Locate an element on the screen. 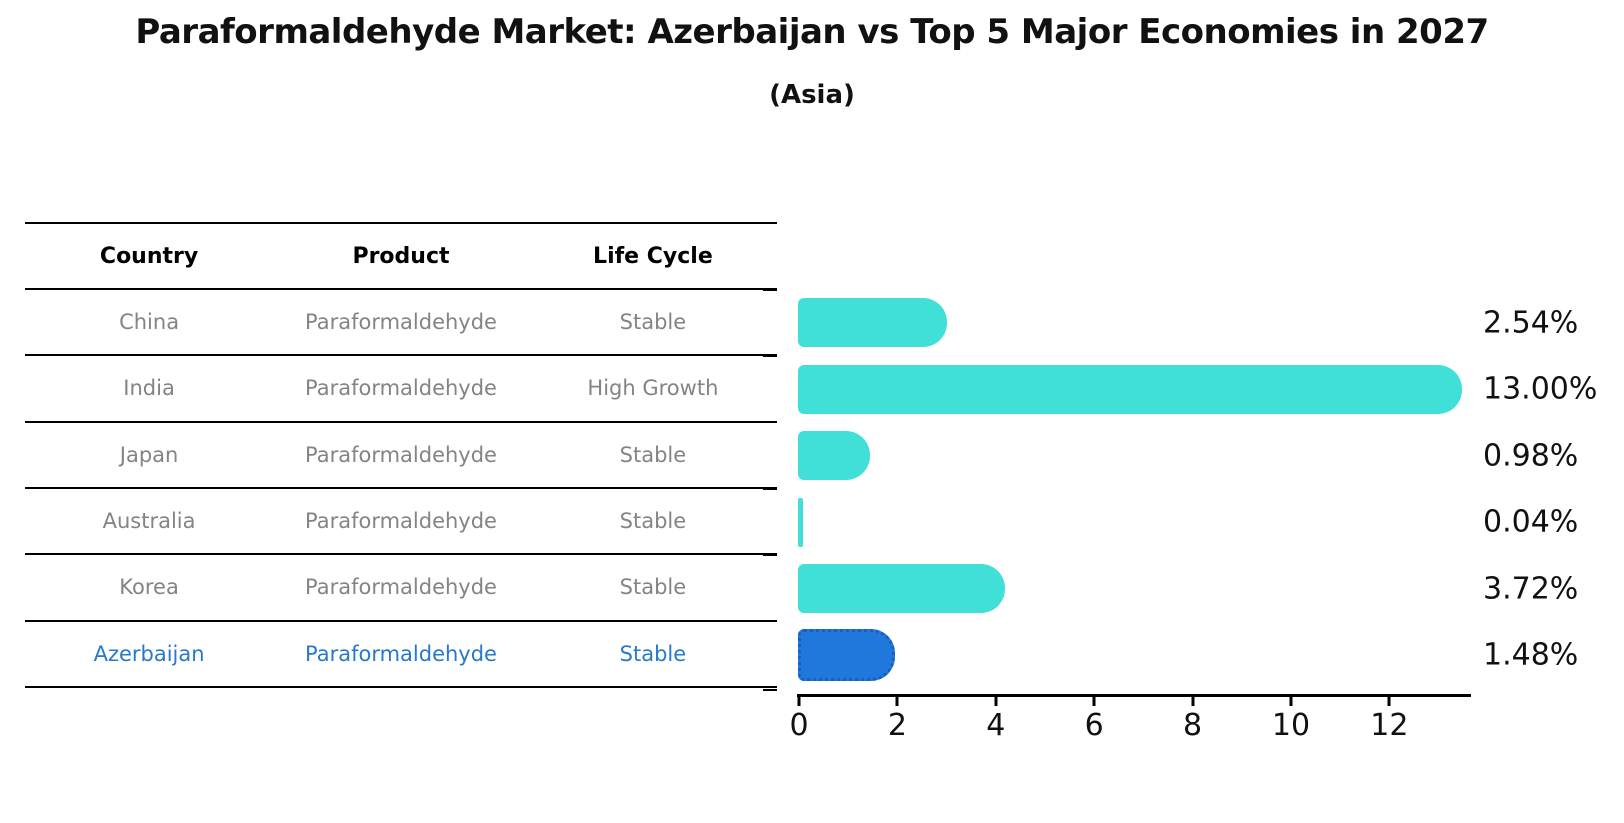 Image resolution: width=1624 pixels, height=823 pixels. col-header-country: Country is located at coordinates (149, 256).